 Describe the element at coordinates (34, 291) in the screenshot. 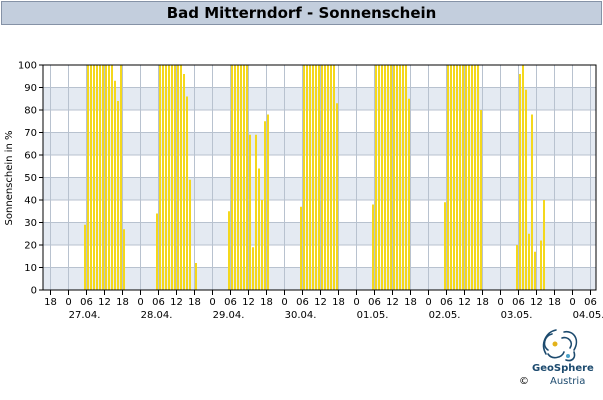

I see `y-tick-label: 0` at that location.